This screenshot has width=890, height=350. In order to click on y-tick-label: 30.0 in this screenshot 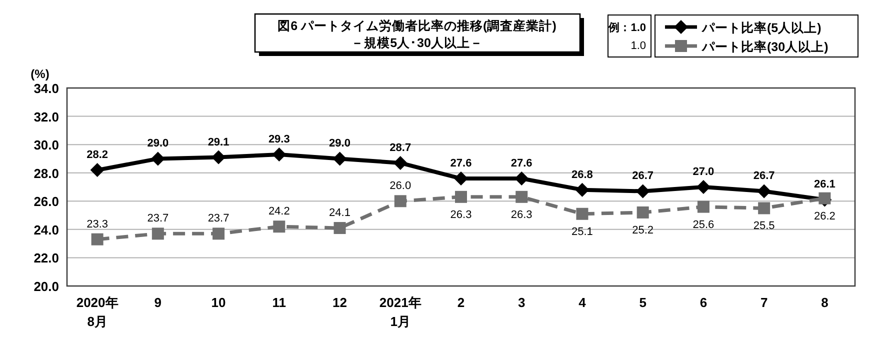, I will do `click(46, 145)`.